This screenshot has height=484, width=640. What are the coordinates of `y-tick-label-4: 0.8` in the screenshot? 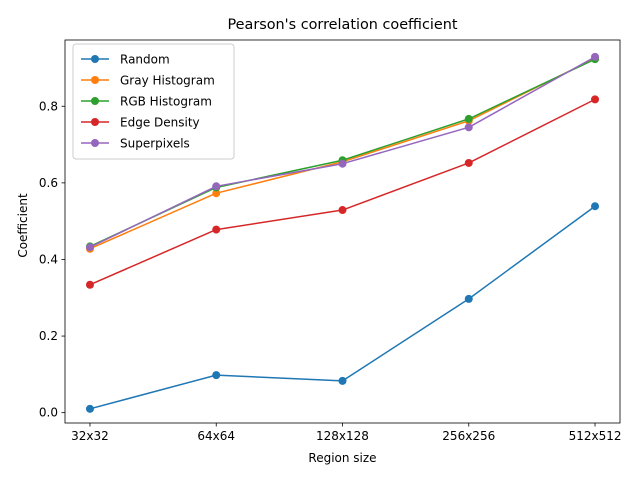 It's located at (48, 106).